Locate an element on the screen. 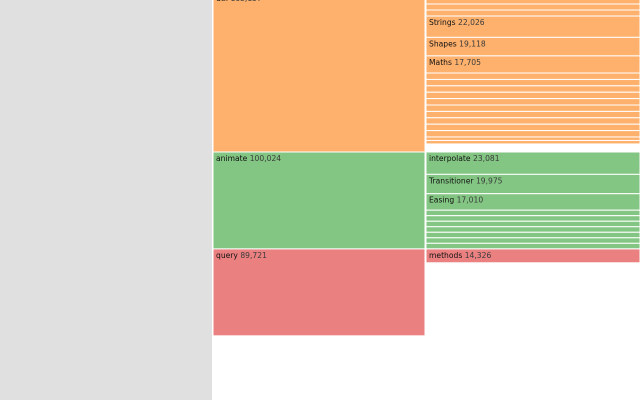 This screenshot has width=640, height=400. partition-util is located at coordinates (319, 76).